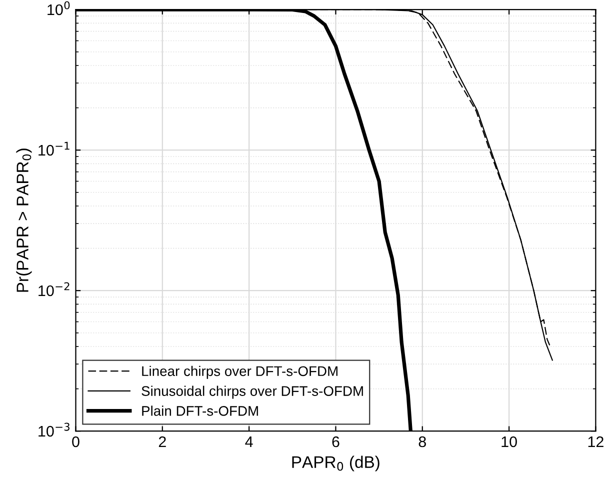 The height and width of the screenshot is (479, 606). What do you see at coordinates (24, 220) in the screenshot?
I see `y-axis-title: Pr(PAPR > PAPR$_{0}$)` at bounding box center [24, 220].